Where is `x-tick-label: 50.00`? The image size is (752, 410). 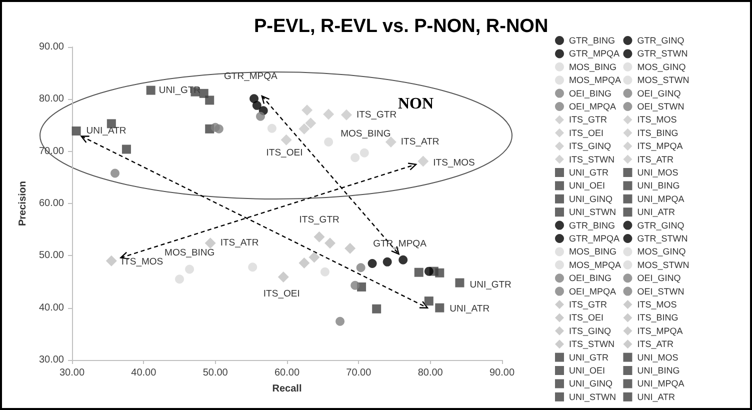
x-tick-label: 50.00 is located at coordinates (215, 373).